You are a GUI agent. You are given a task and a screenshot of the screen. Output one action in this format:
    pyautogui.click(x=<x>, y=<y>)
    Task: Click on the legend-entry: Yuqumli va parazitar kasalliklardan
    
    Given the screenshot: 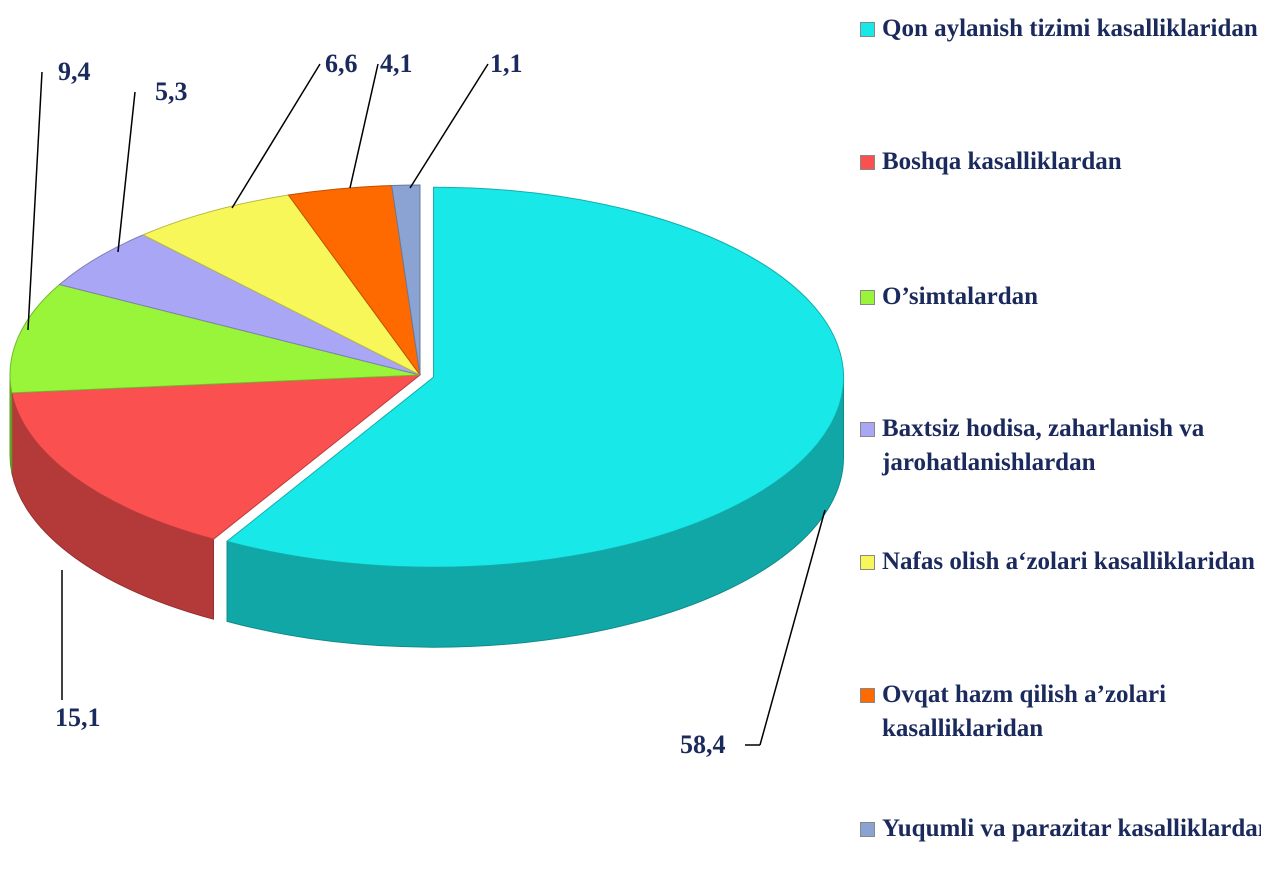 What is the action you would take?
    pyautogui.click(x=1059, y=829)
    